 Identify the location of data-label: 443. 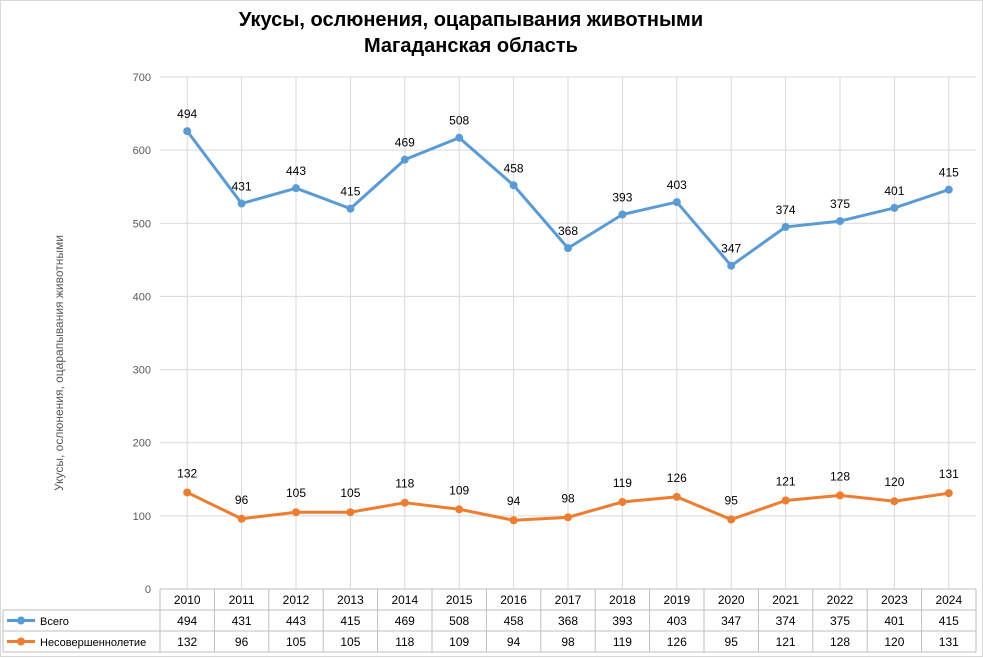
(296, 171).